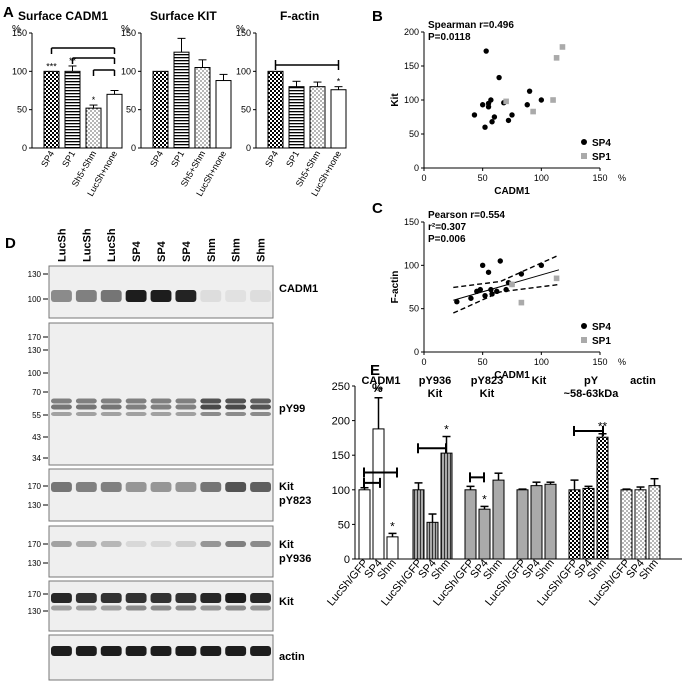  What do you see at coordinates (591, 381) in the screenshot?
I see `group-title: pY` at bounding box center [591, 381].